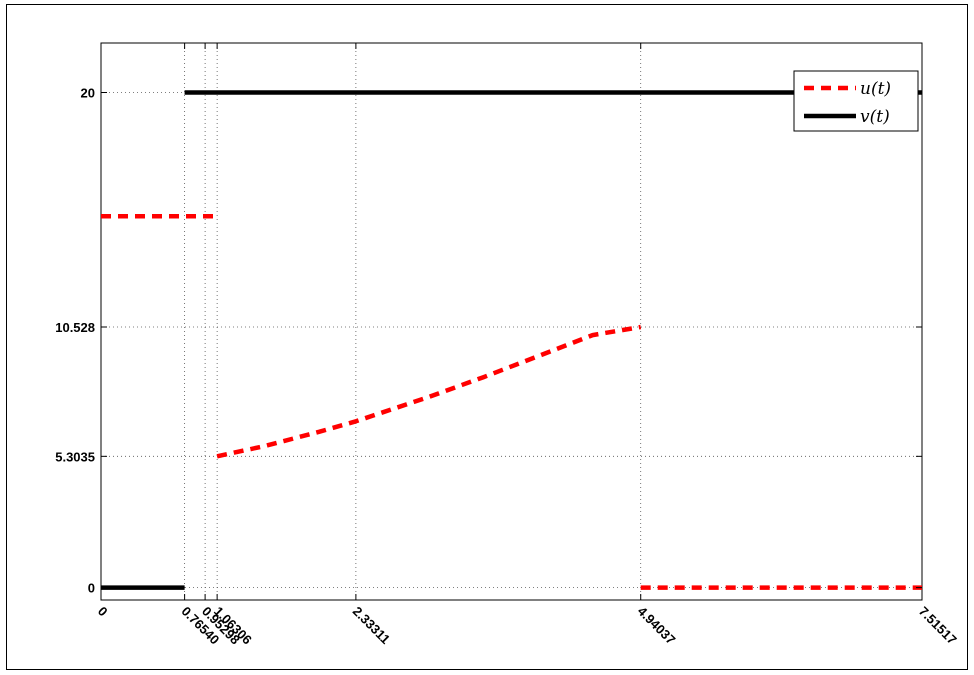  What do you see at coordinates (91, 588) in the screenshot?
I see `y-tick-label: 0` at bounding box center [91, 588].